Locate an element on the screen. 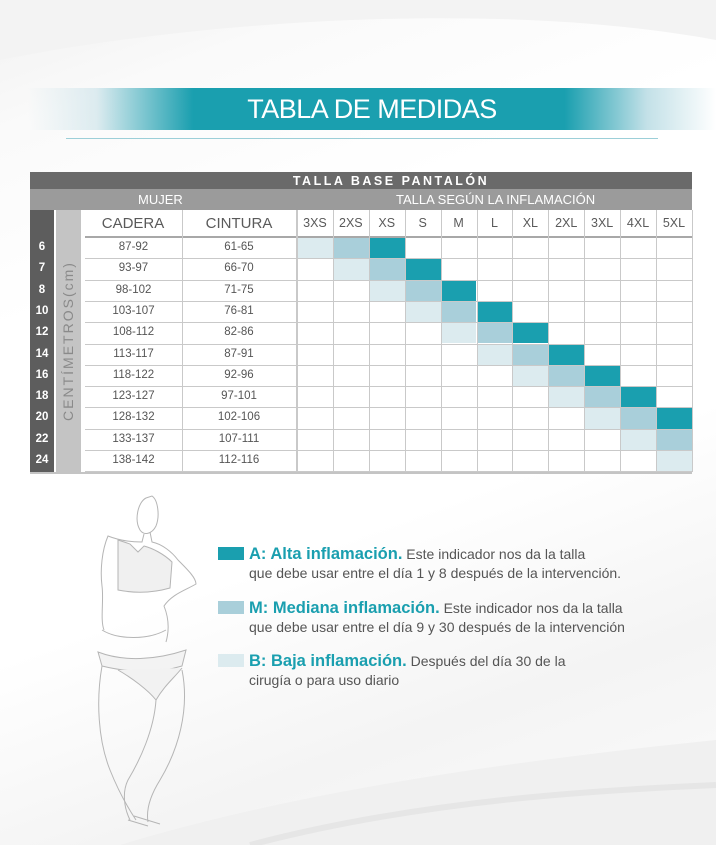  legend-baja-text2: cirugía o para uso diario is located at coordinates (324, 680).